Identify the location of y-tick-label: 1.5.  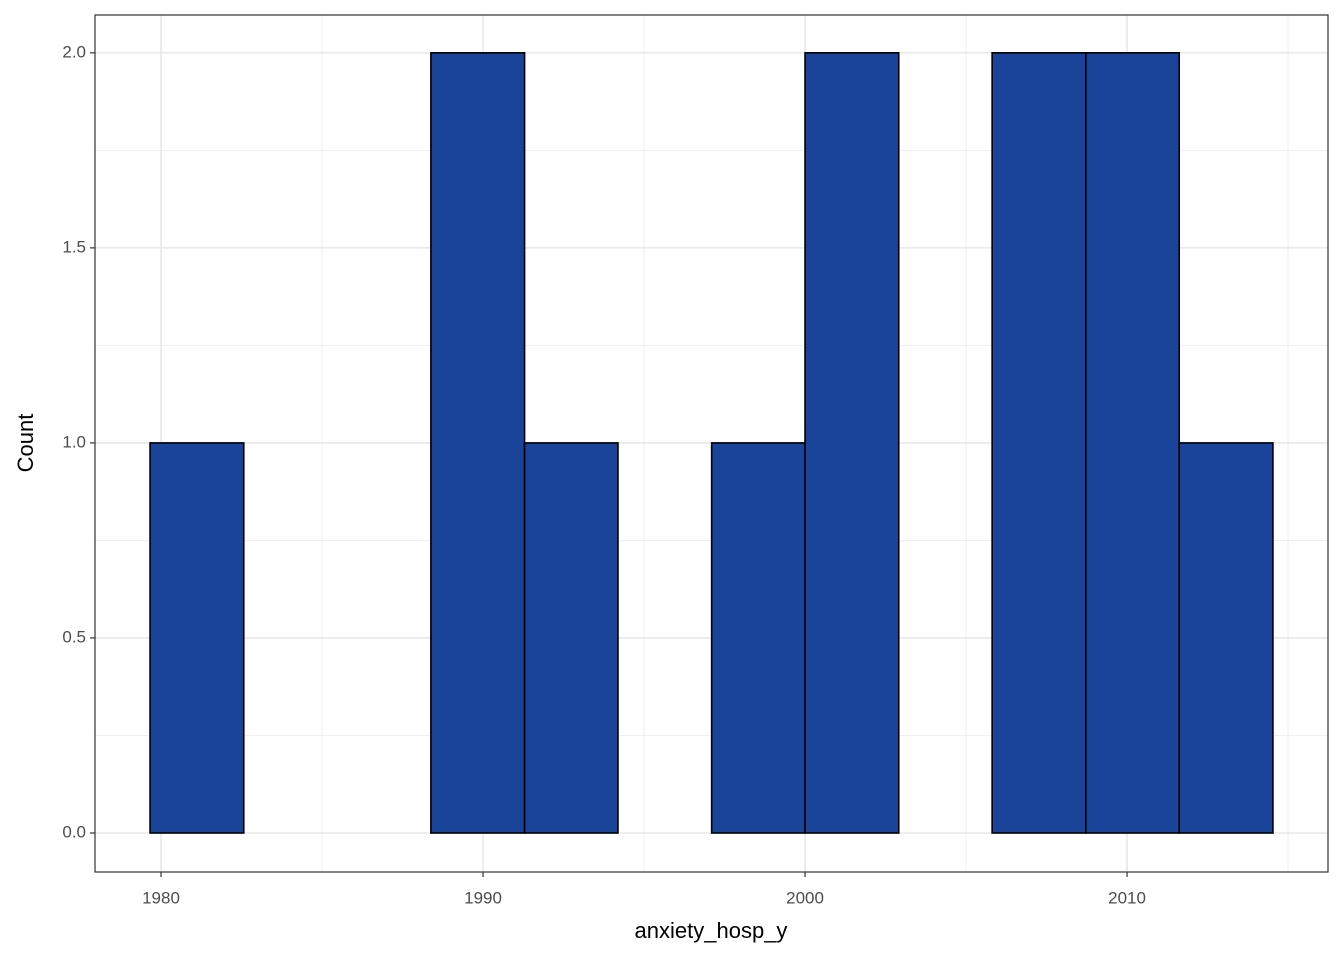
(74, 246).